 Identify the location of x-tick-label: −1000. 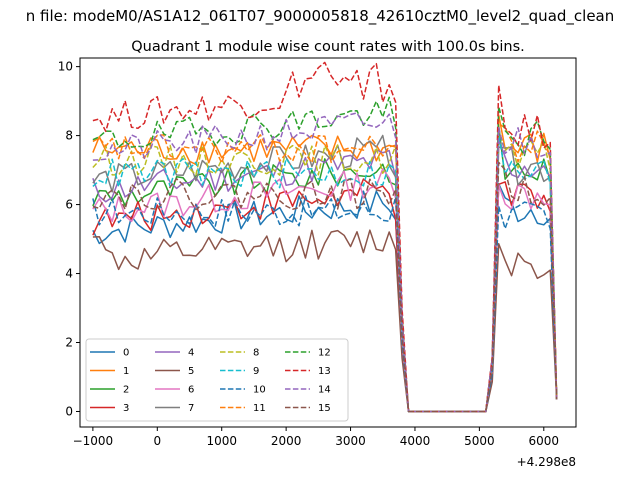
(93, 441).